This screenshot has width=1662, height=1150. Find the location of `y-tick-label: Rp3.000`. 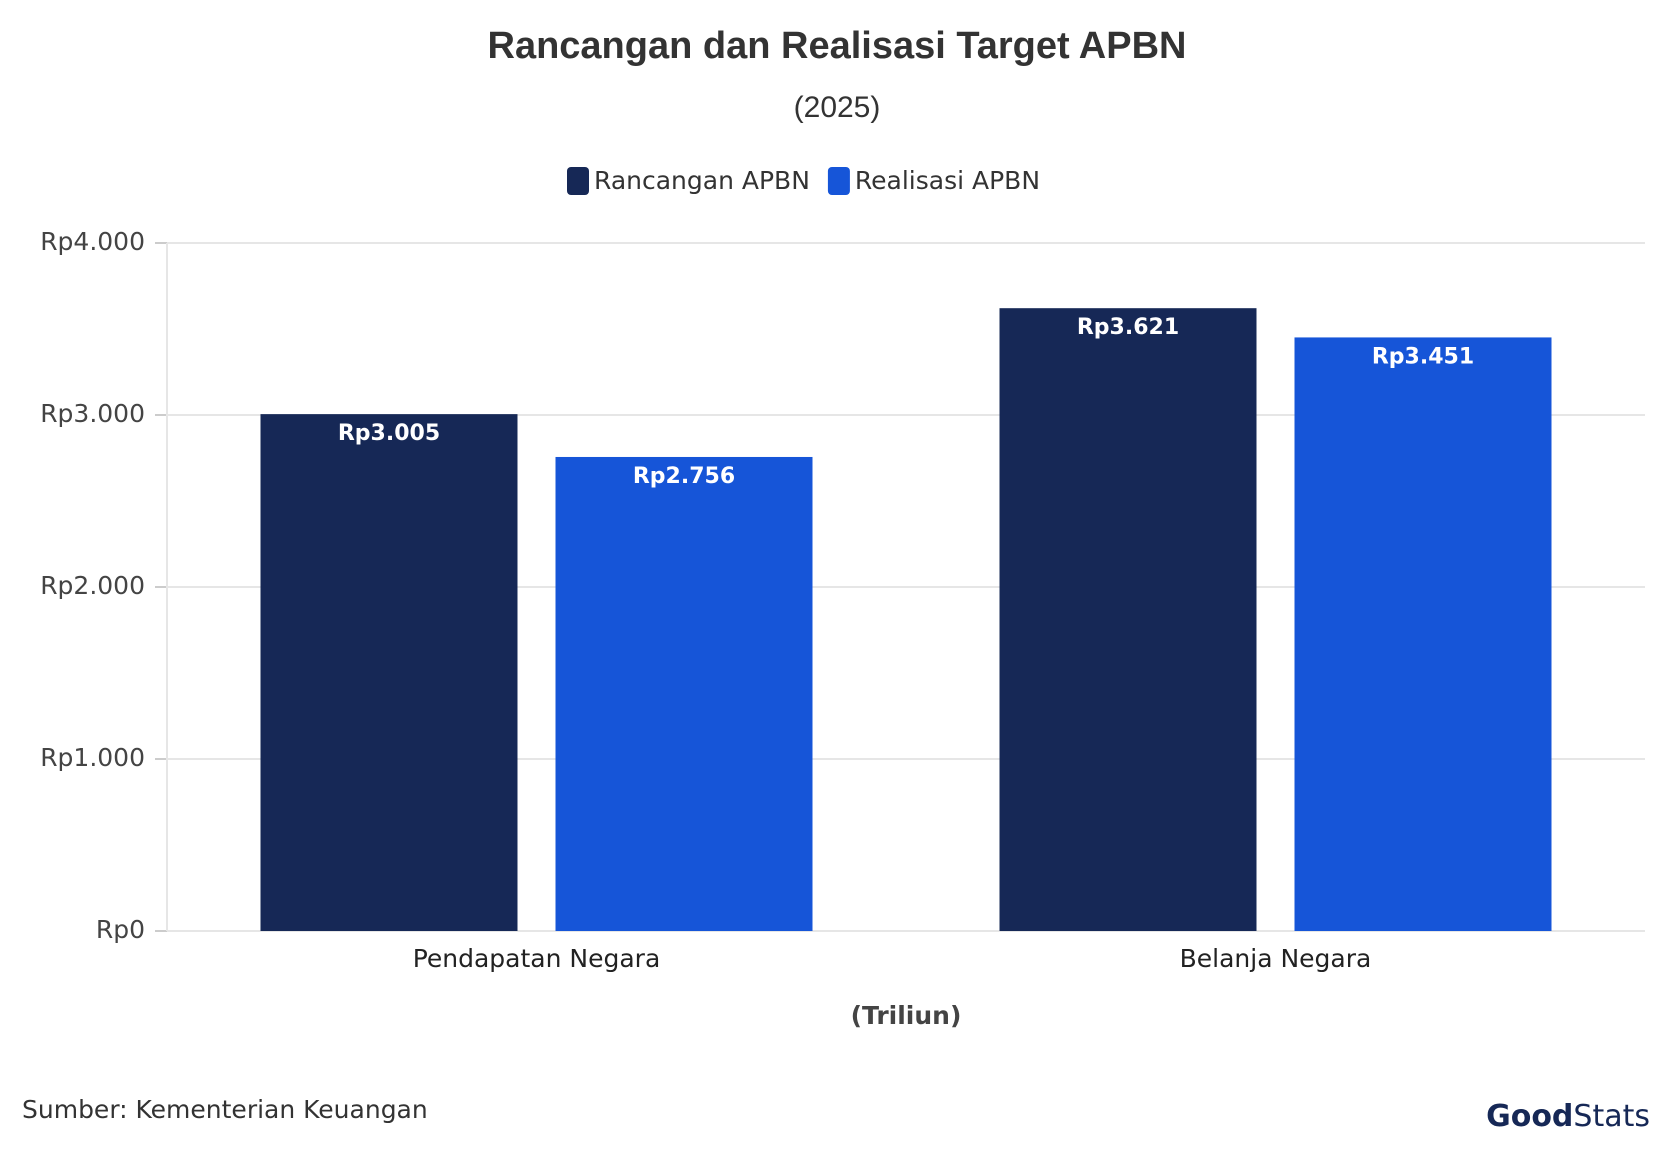

y-tick-label: Rp3.000 is located at coordinates (92, 413).